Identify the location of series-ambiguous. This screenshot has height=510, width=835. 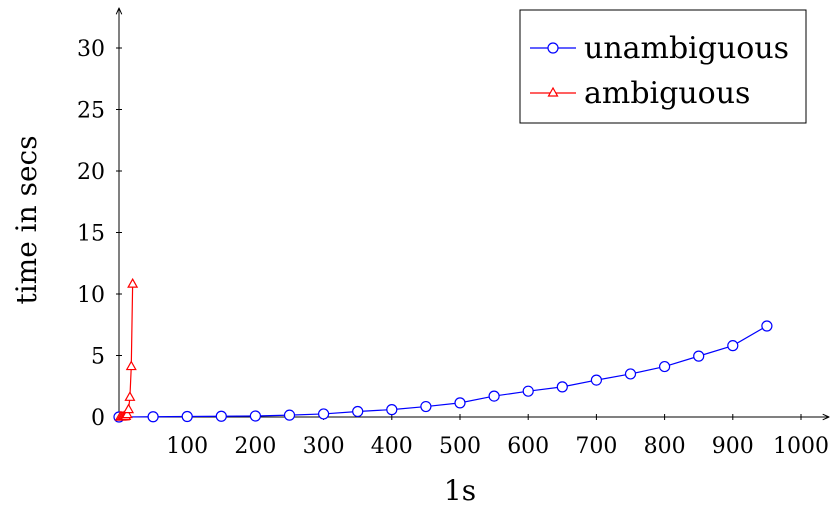
(126, 349).